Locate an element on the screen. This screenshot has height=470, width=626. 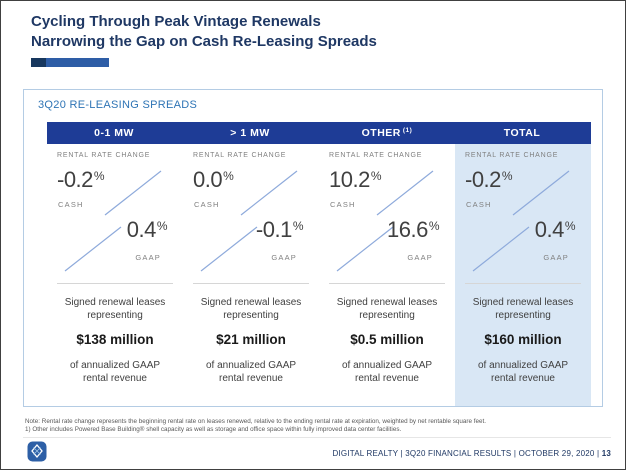
column-header-gt1mw: > 1 MW is located at coordinates (251, 133).